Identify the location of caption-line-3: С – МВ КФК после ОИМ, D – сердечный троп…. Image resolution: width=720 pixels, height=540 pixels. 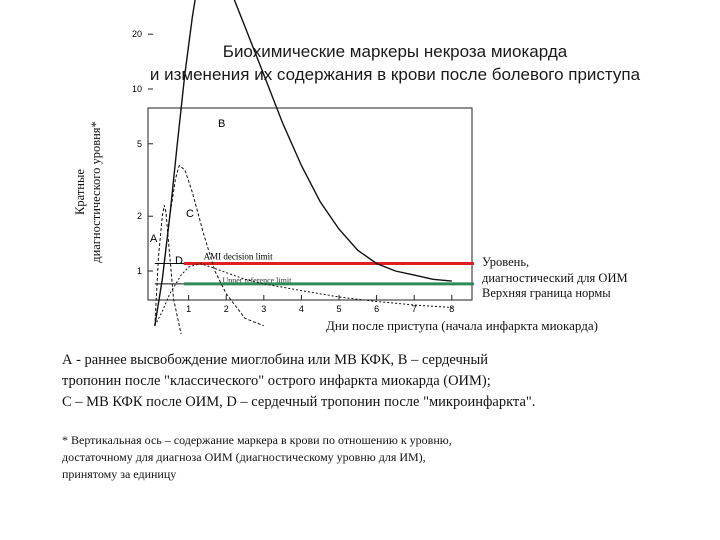
(299, 402).